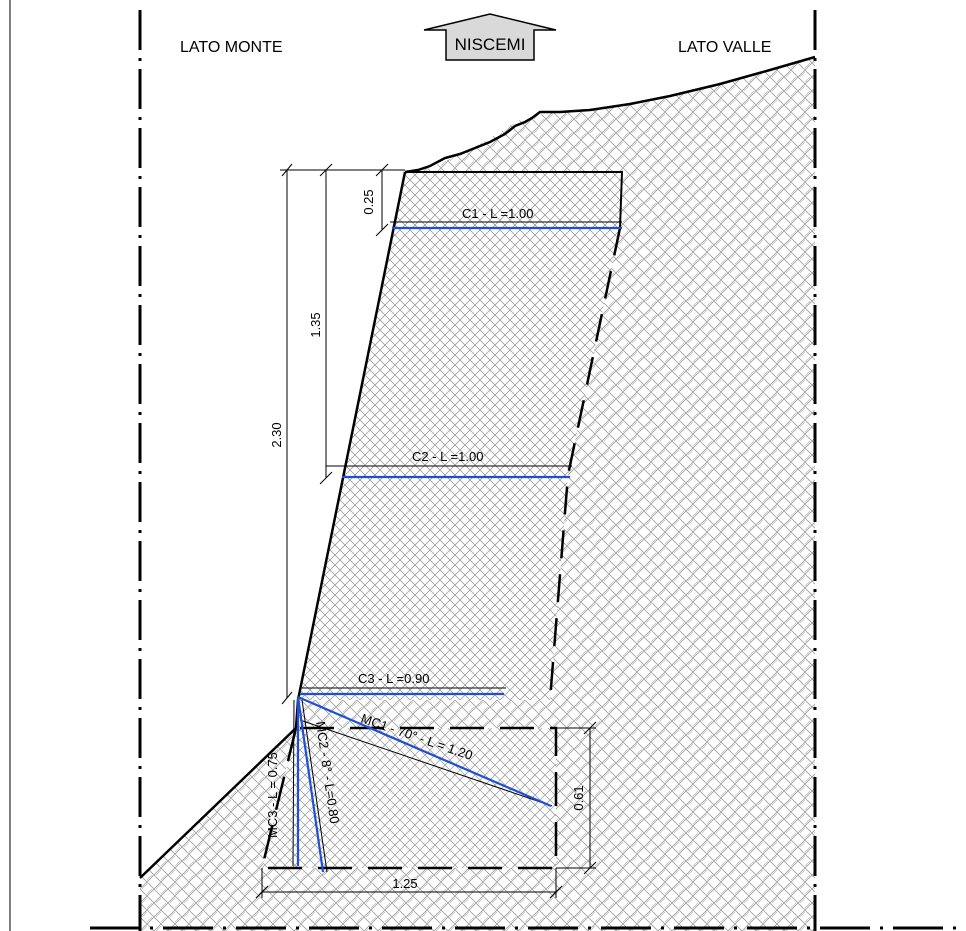 The height and width of the screenshot is (931, 966). I want to click on dim-footing-width: 1.25, so click(404, 883).